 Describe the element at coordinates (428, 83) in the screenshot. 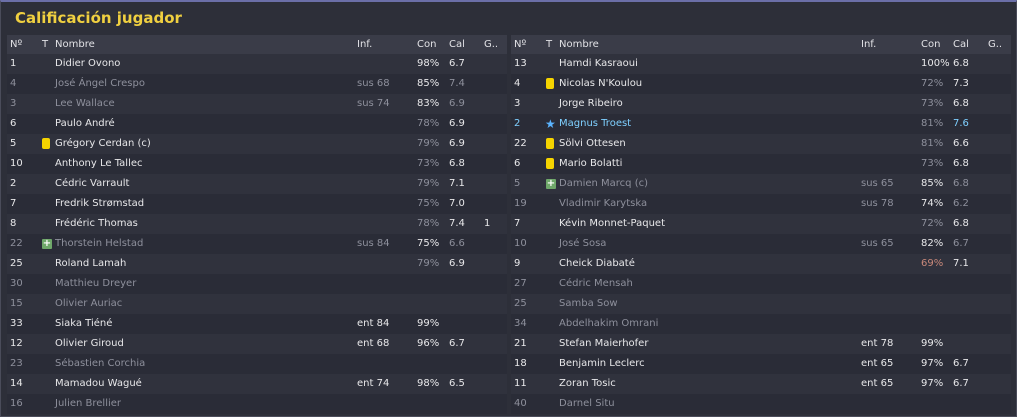

I see `player-condition: 85%` at that location.